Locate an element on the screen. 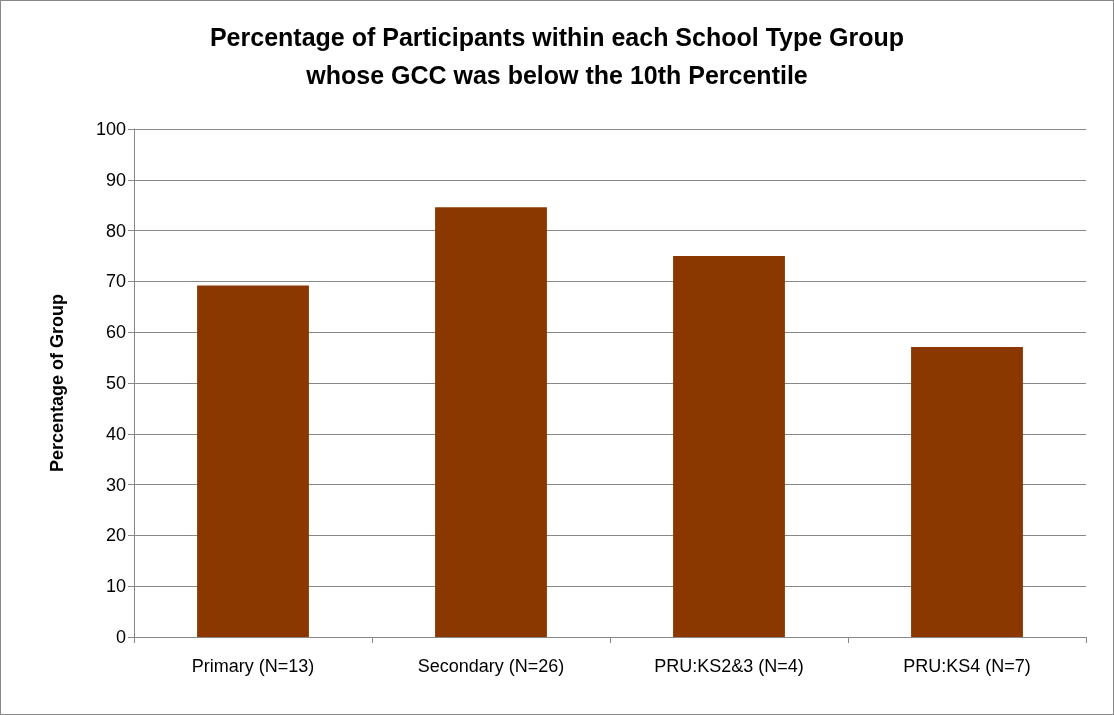 This screenshot has height=715, width=1114. y-tick-label: 60 is located at coordinates (115, 332).